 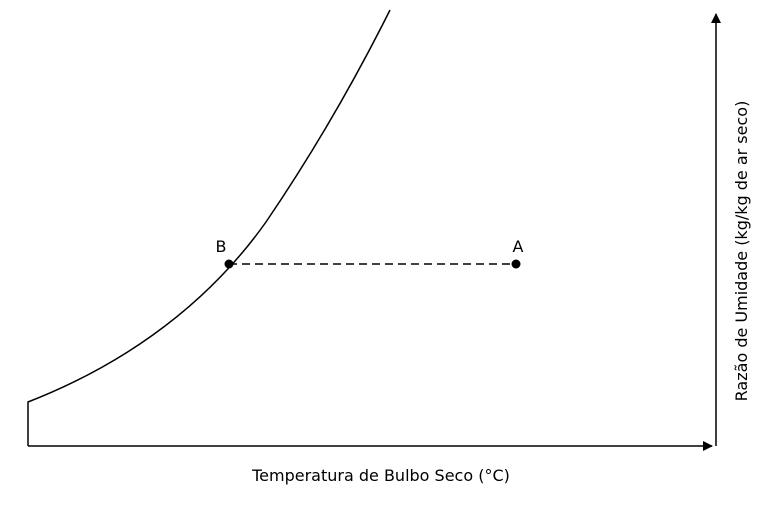 What do you see at coordinates (516, 264) in the screenshot?
I see `point-a-marker` at bounding box center [516, 264].